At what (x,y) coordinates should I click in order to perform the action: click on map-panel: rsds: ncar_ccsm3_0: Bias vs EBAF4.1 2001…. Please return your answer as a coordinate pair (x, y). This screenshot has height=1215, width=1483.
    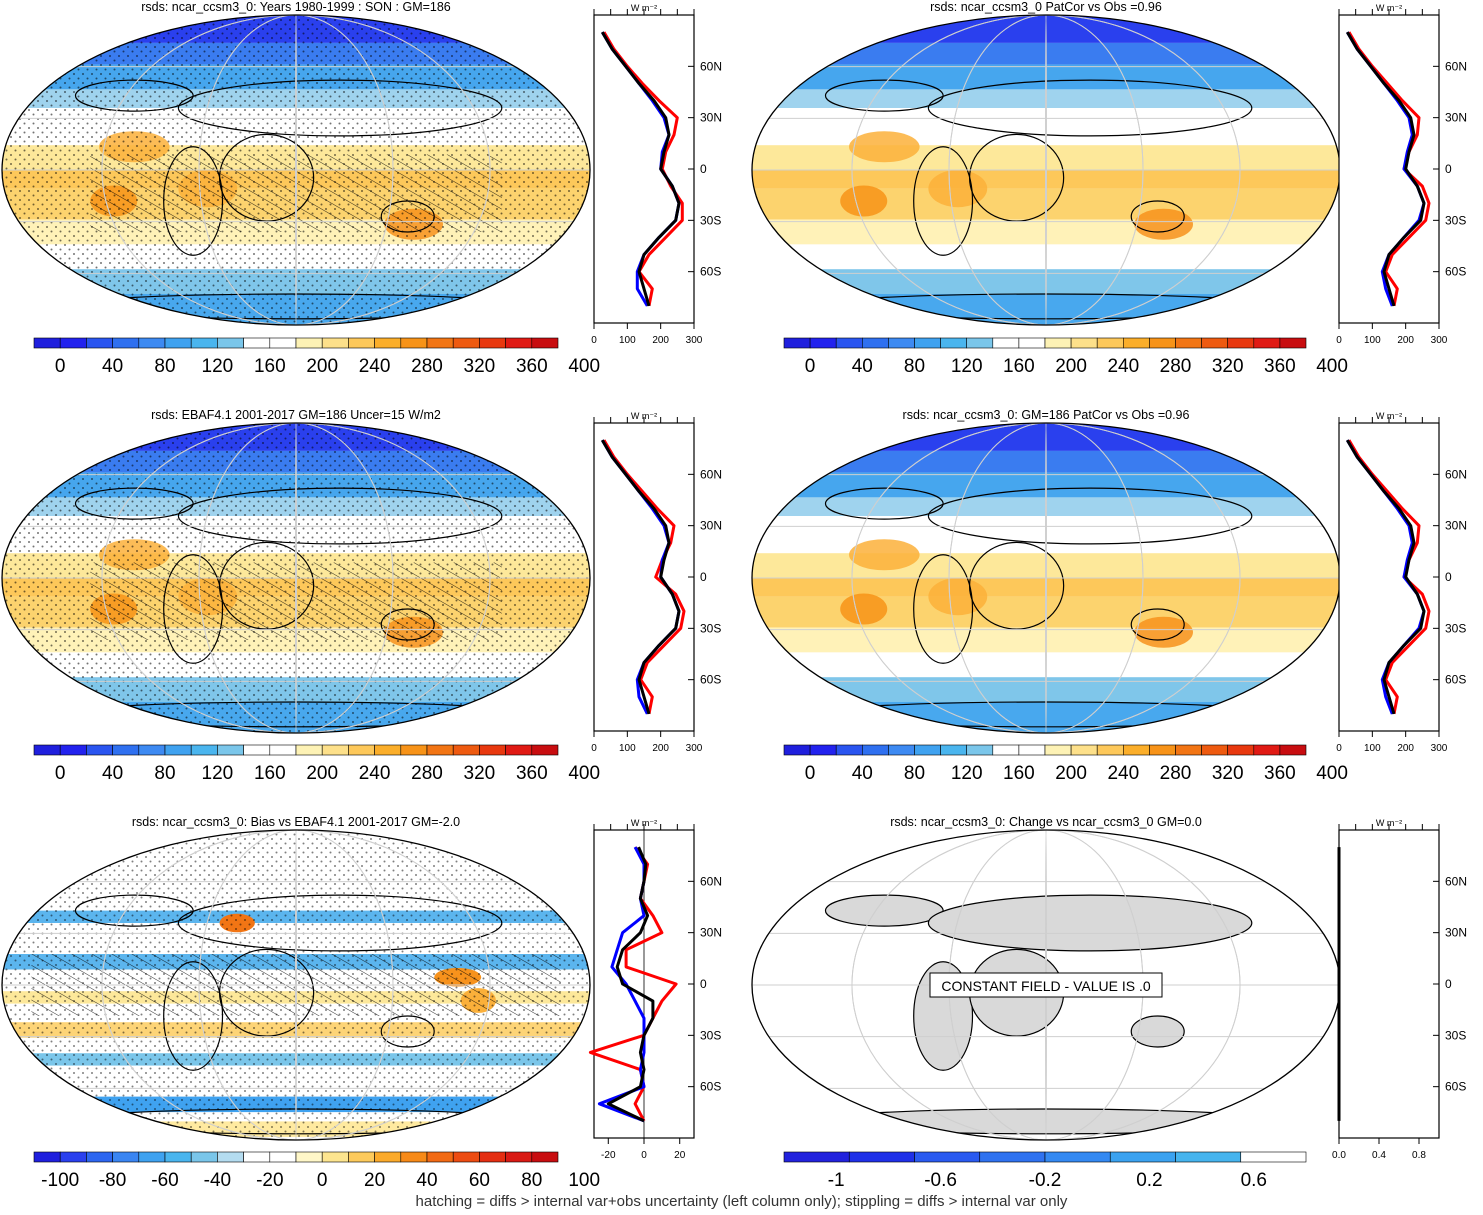
    Looking at the image, I should click on (296, 978).